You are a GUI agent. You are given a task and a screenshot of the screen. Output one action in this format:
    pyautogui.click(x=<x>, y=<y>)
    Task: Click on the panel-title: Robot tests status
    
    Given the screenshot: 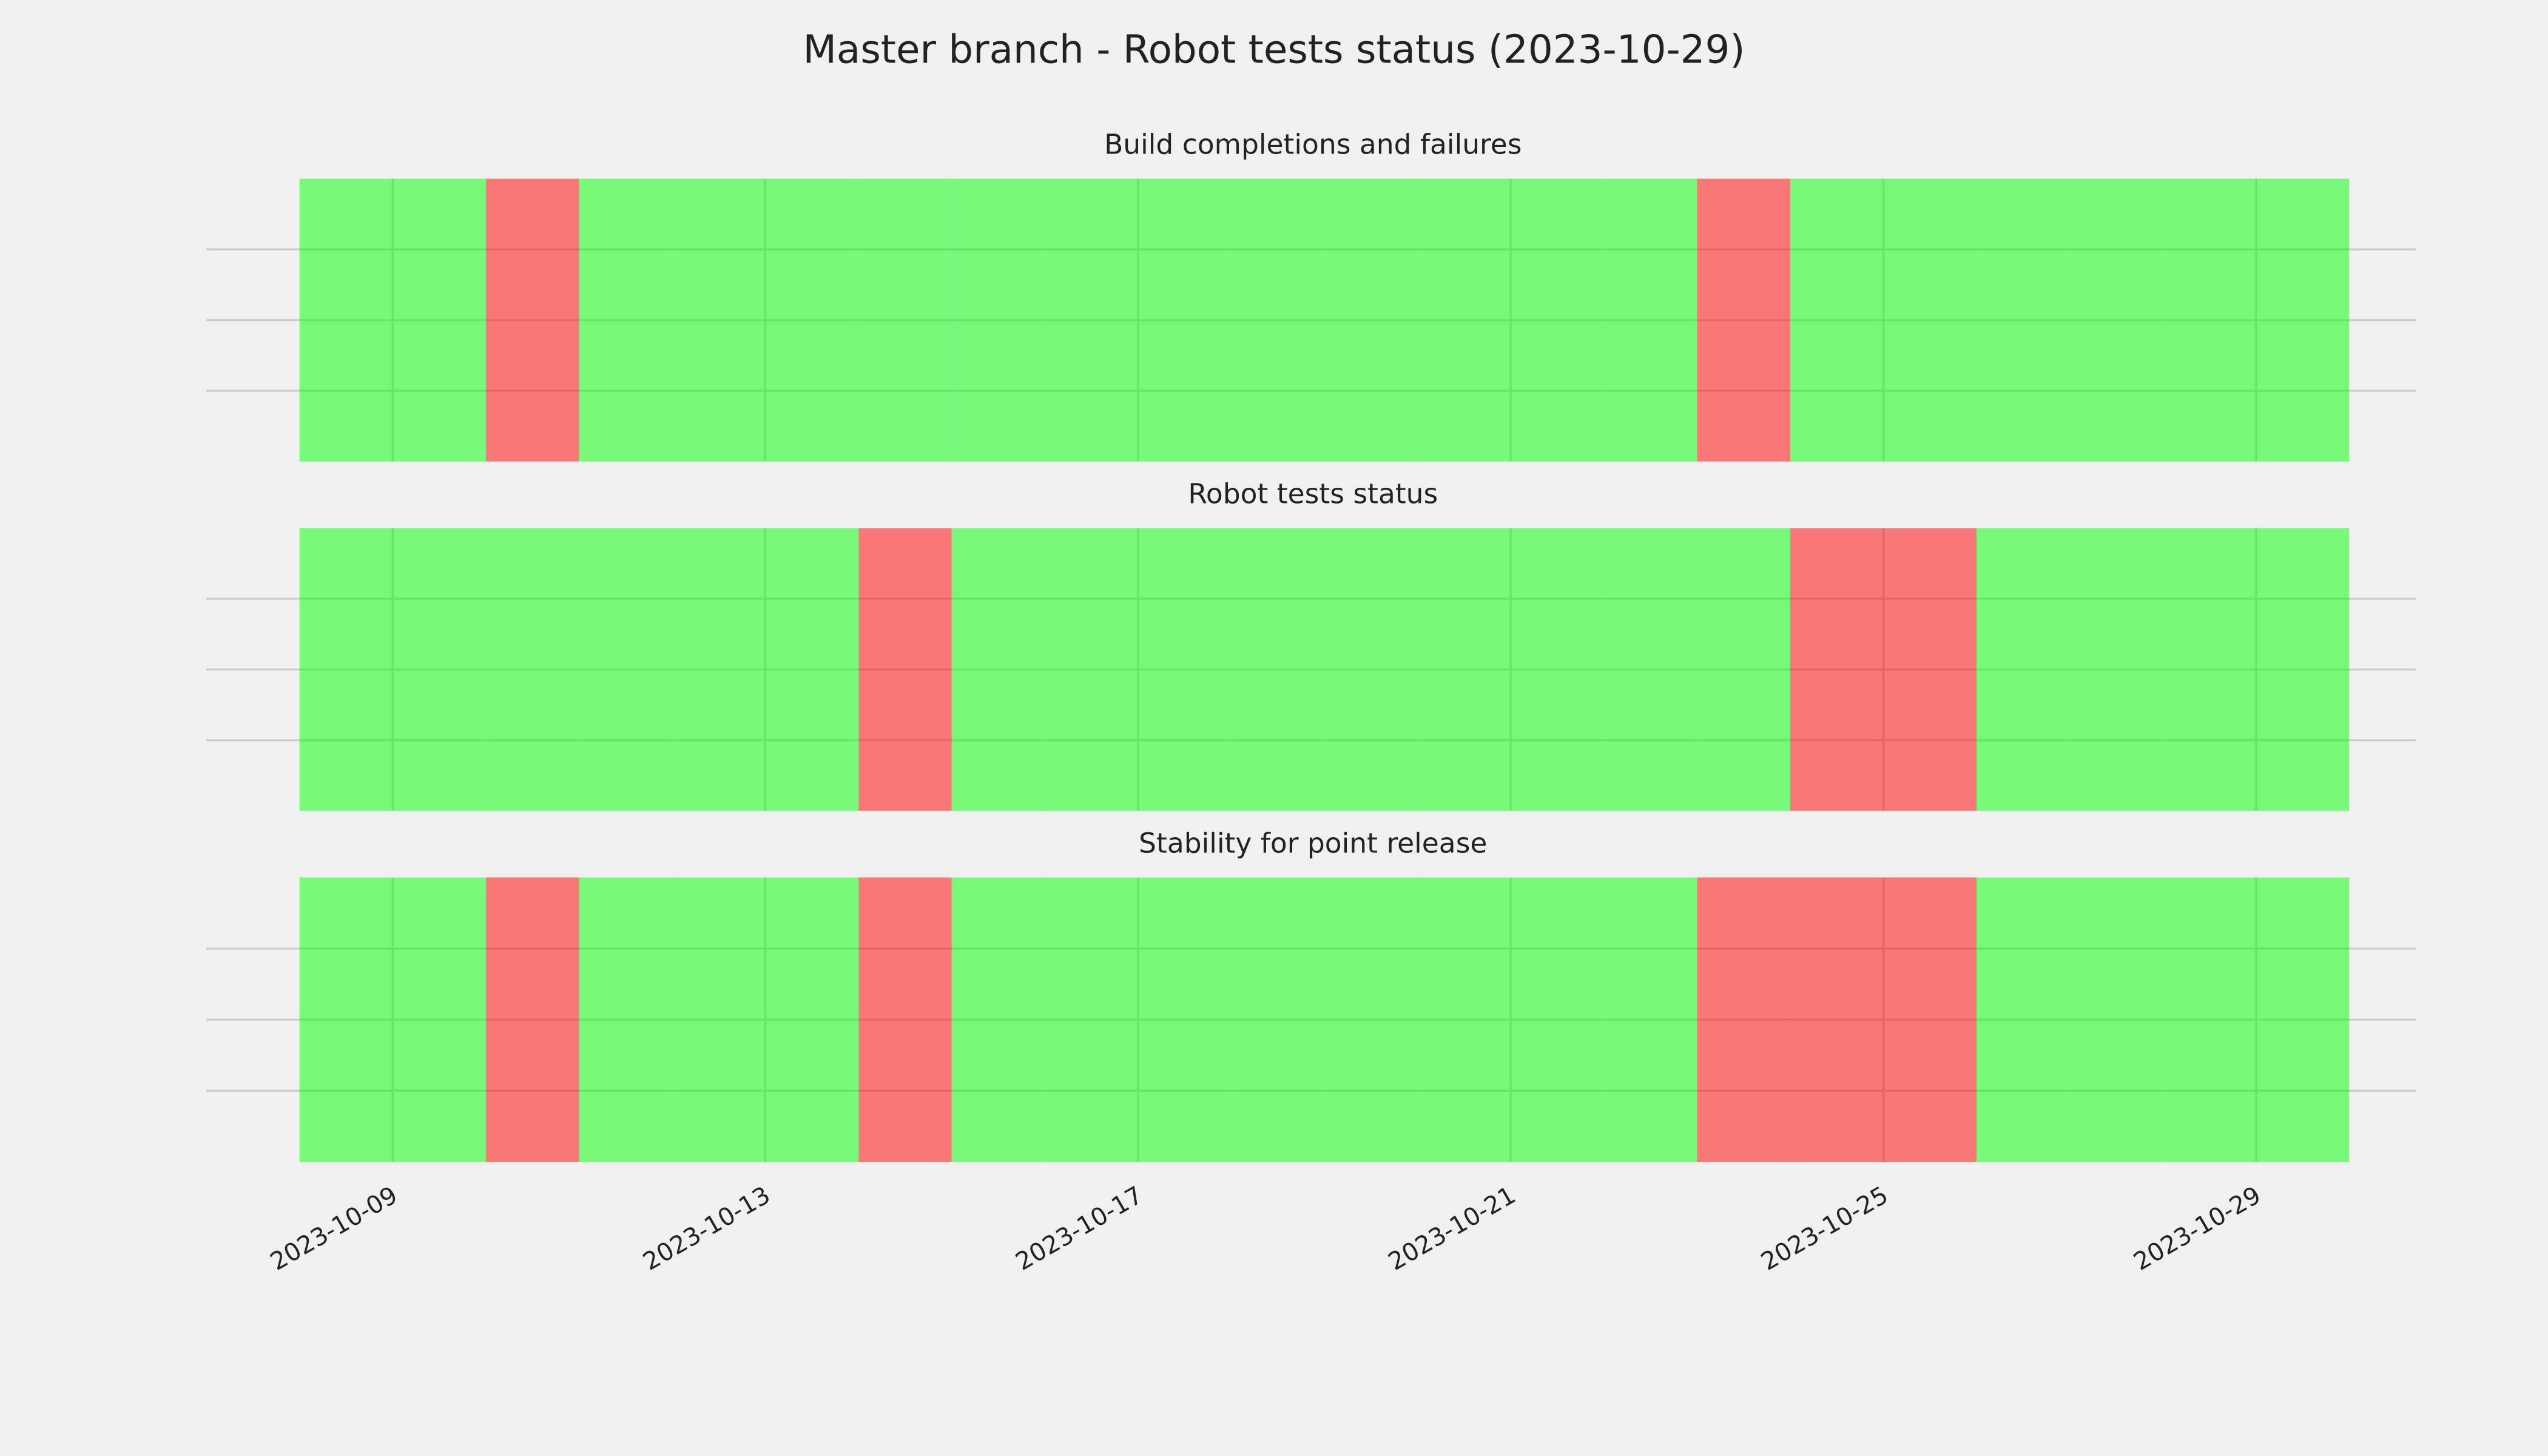 What is the action you would take?
    pyautogui.click(x=1313, y=493)
    